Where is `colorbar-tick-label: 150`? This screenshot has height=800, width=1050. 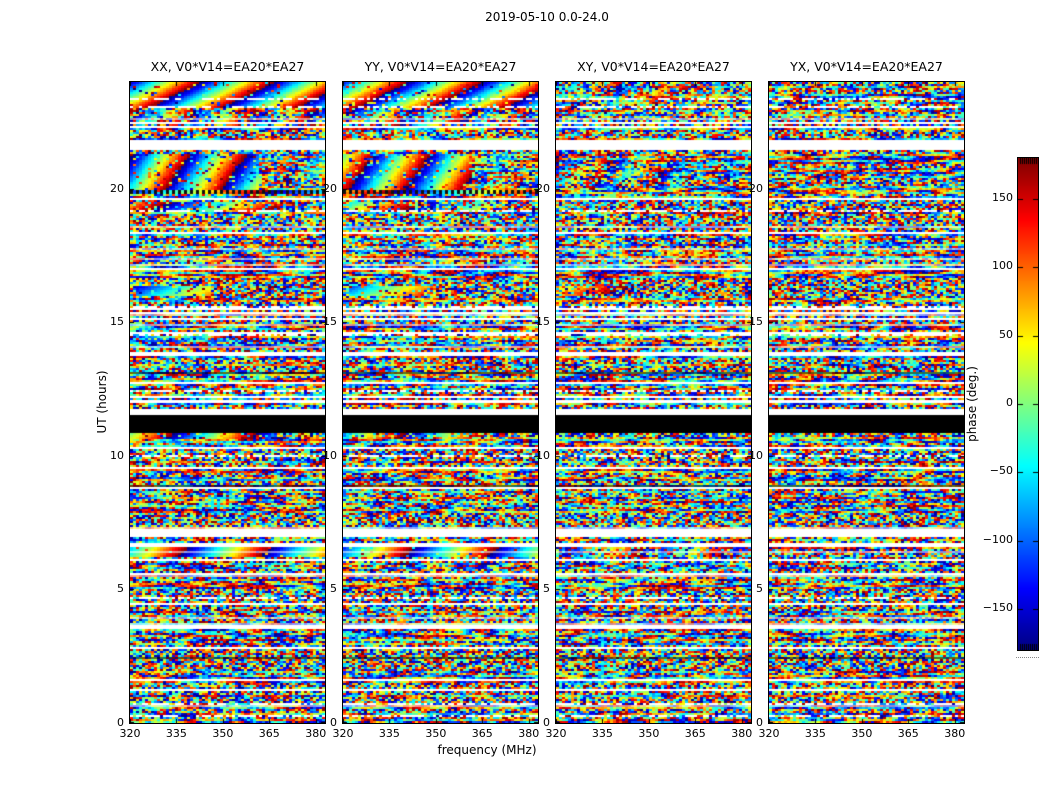 colorbar-tick-label: 150 is located at coordinates (1002, 197).